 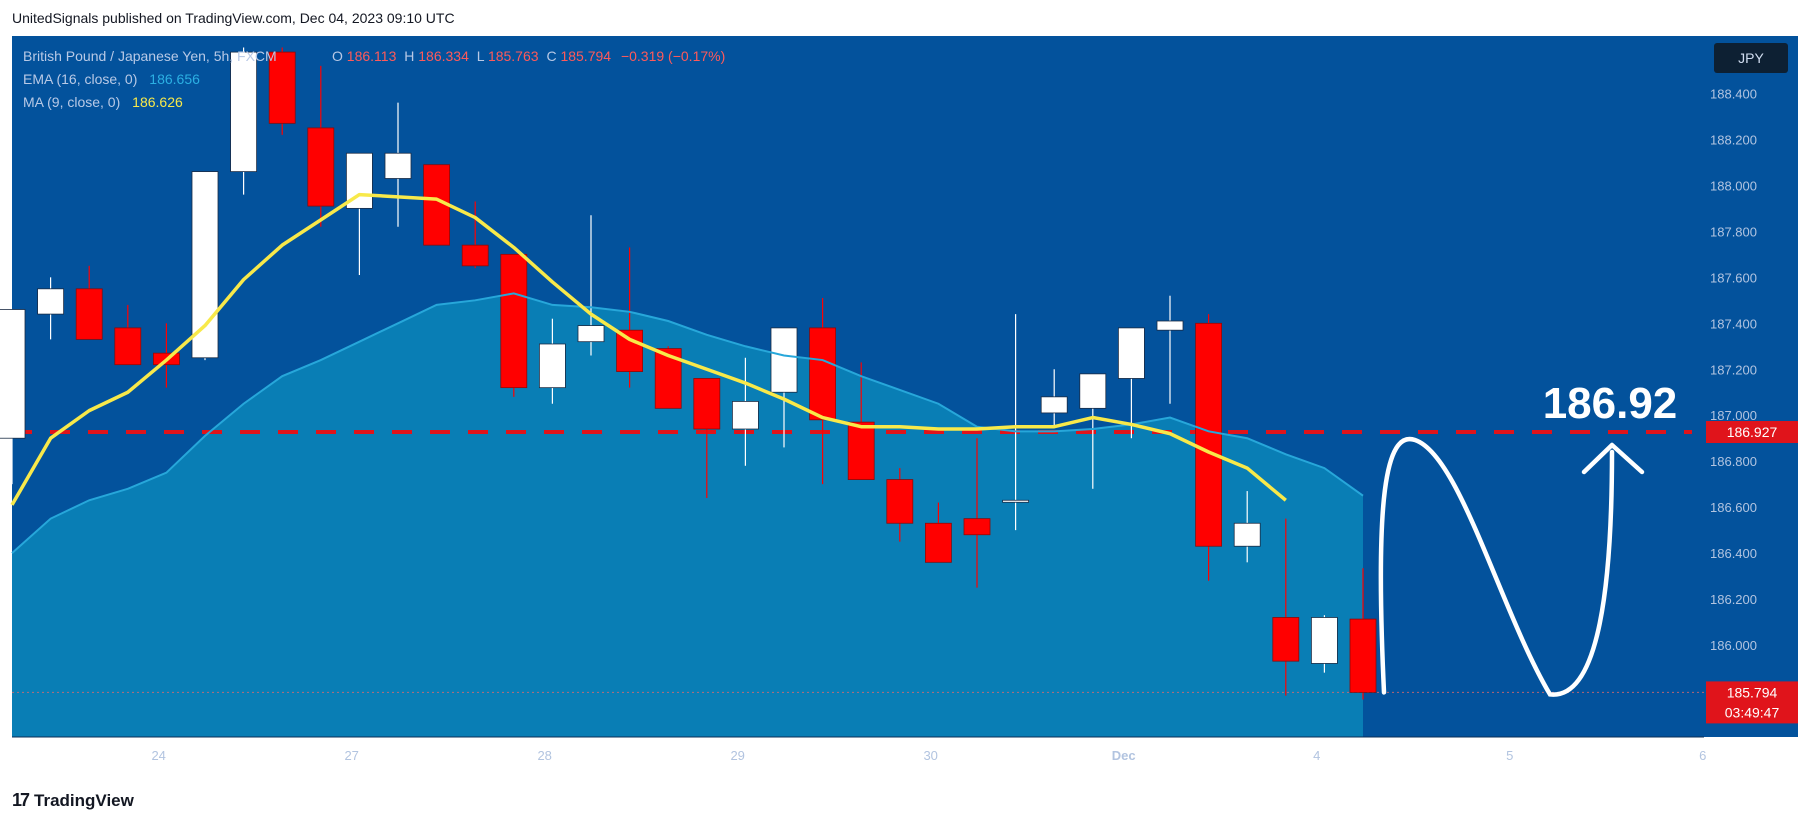 I want to click on legend-o-label: O, so click(x=337, y=56).